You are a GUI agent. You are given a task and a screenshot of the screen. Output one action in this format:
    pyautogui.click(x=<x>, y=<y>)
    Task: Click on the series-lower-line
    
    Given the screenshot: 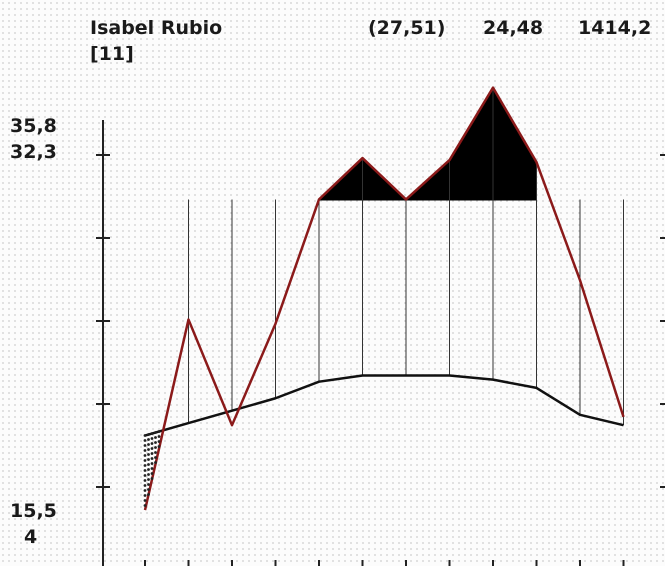 What is the action you would take?
    pyautogui.click(x=384, y=405)
    